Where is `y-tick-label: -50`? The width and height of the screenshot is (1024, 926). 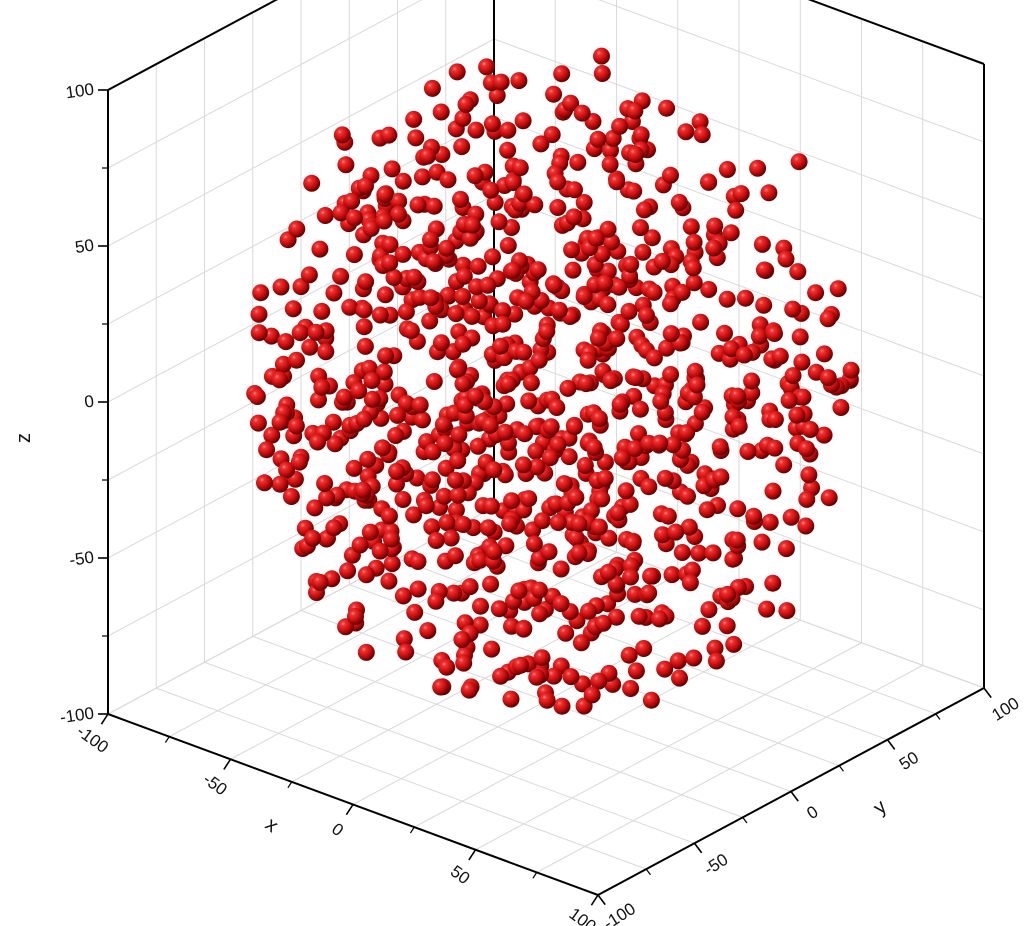 y-tick-label: -50 is located at coordinates (716, 864).